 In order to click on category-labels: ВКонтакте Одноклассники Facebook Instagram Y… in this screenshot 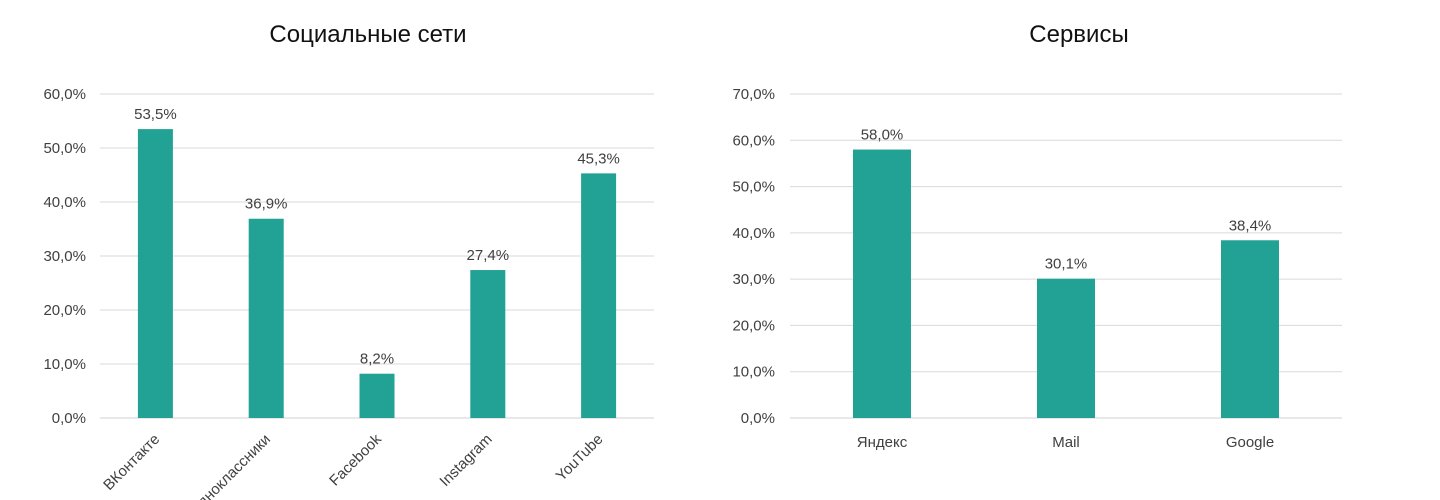, I will do `click(353, 465)`.